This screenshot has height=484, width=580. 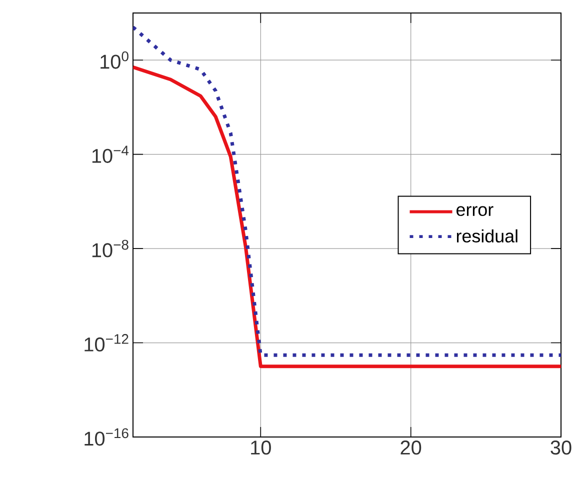 I want to click on legend-label: error, so click(x=475, y=211).